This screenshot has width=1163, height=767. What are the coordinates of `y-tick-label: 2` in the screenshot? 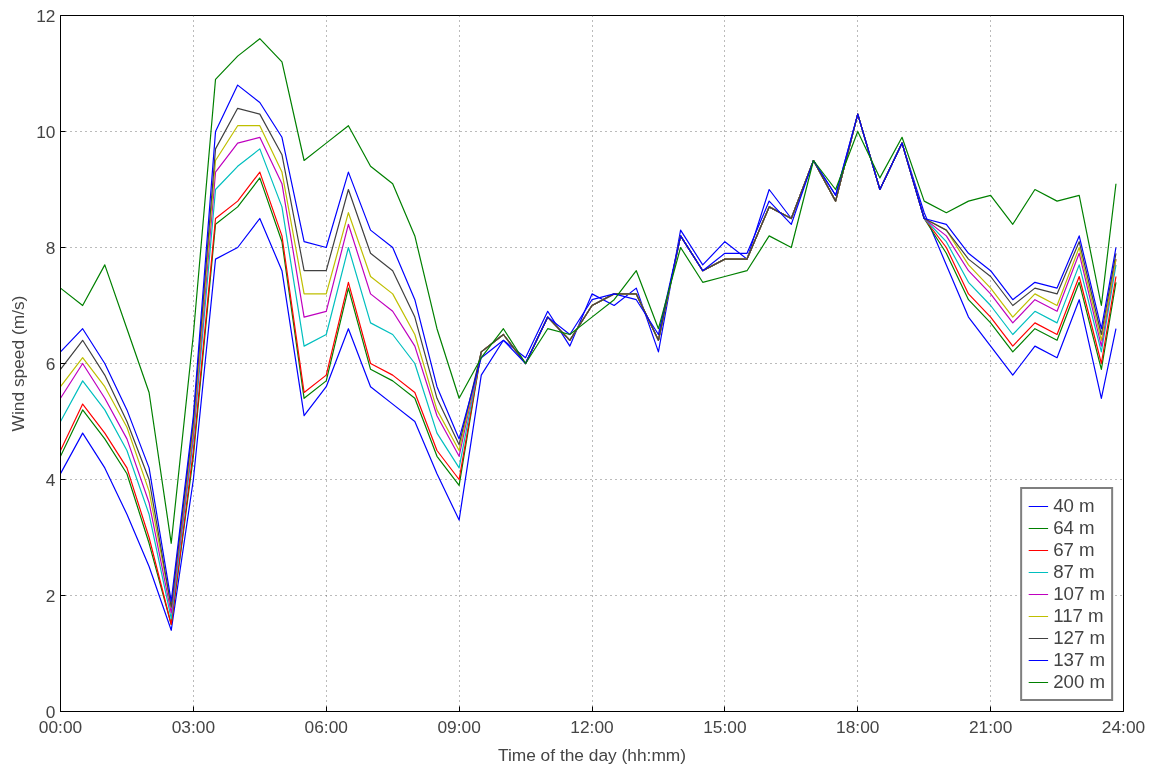 It's located at (50, 595).